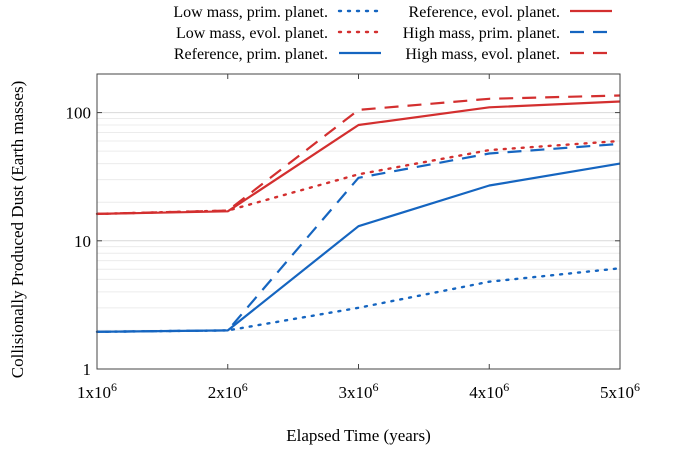 The width and height of the screenshot is (673, 450). I want to click on y-tick-label: 100, so click(79, 113).